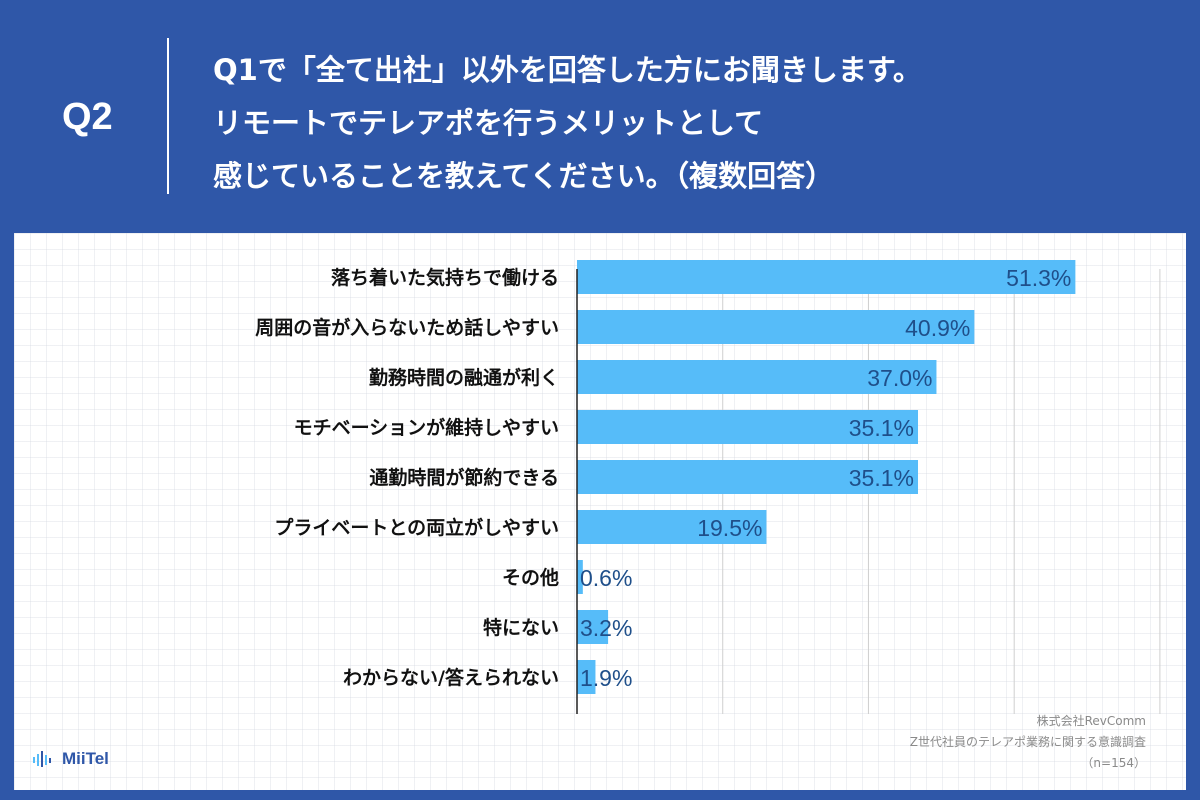  I want to click on source-company: 株式会社RevComm, so click(1091, 721).